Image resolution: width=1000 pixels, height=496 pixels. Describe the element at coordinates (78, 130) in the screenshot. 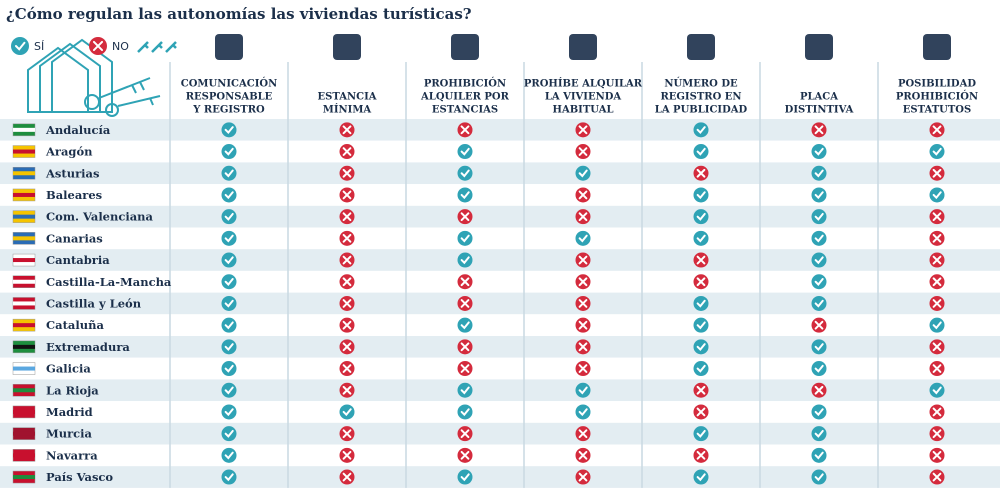

I see `region-name: Andalucía` at that location.